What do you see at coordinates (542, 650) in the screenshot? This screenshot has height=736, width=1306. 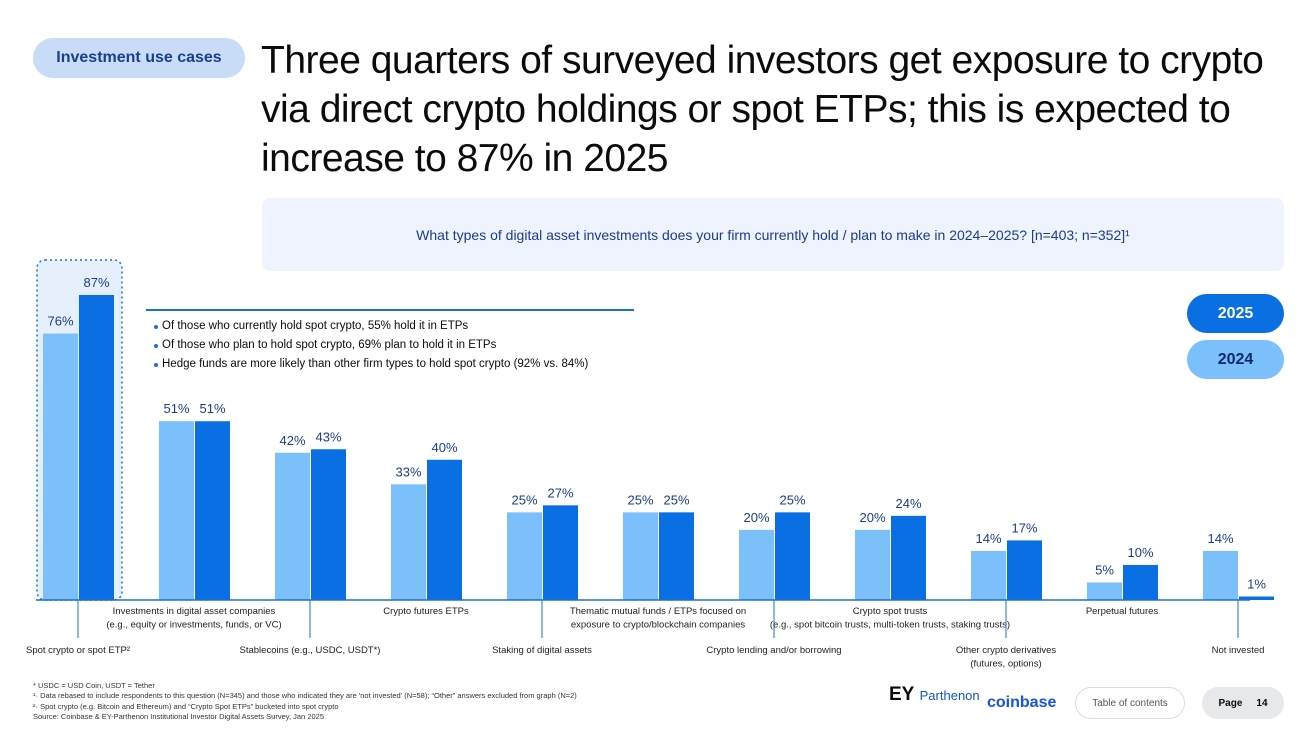 I see `category-label: Staking of digital assets` at bounding box center [542, 650].